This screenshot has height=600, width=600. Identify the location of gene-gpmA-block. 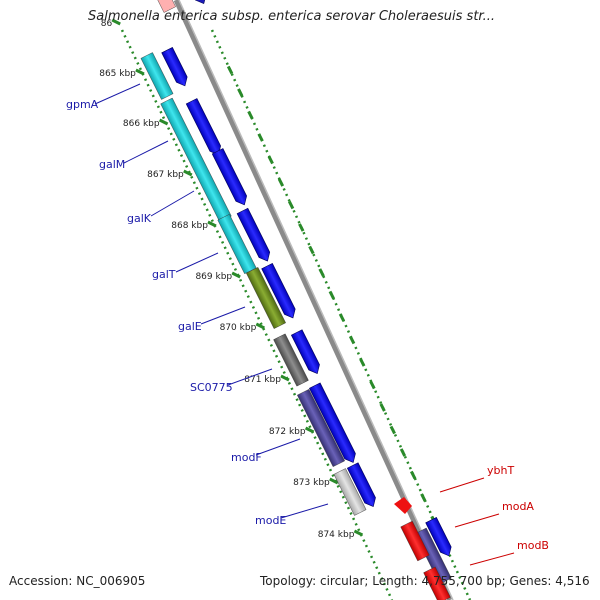
(157, 76).